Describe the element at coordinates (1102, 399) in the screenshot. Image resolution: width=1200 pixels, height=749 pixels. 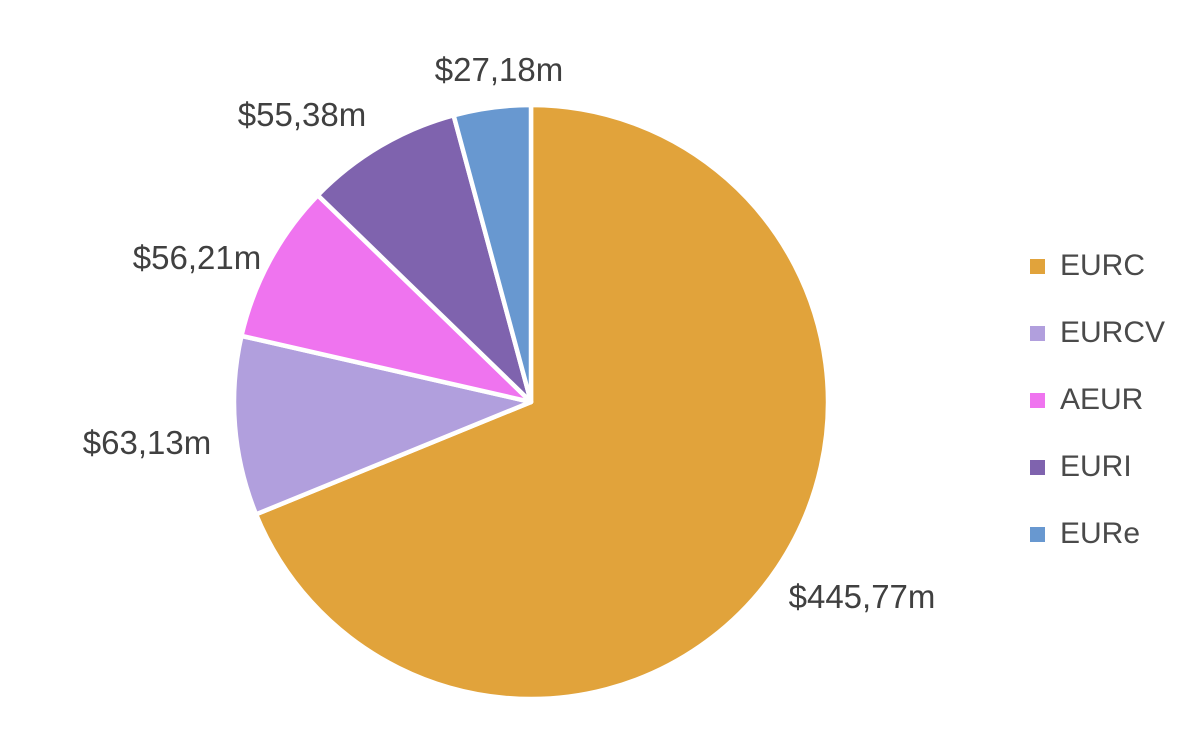
I see `legend-label-AEUR: AEUR` at that location.